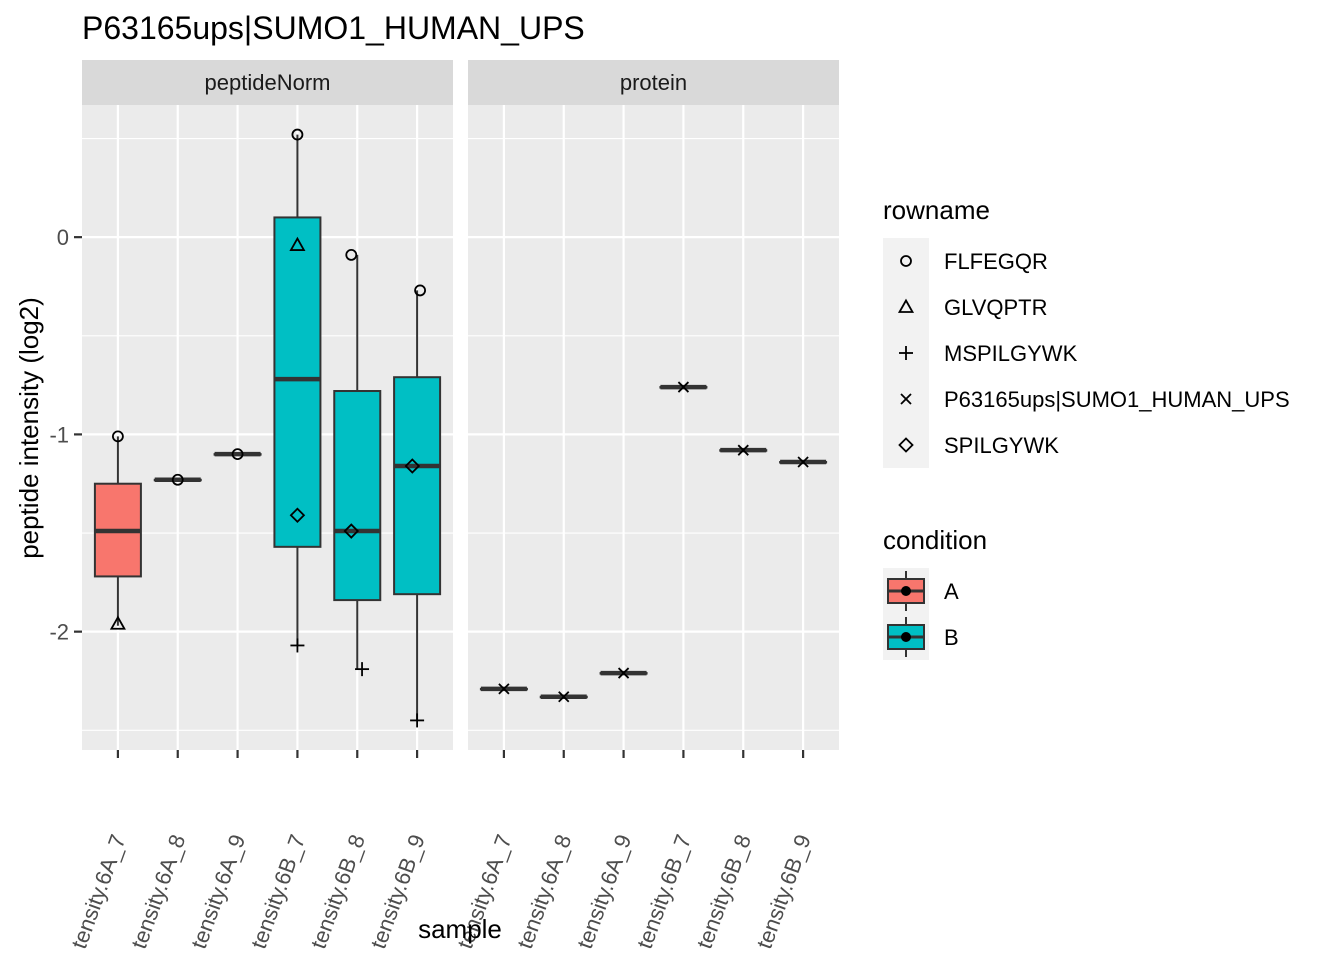  I want to click on legend-label: SPILGYWK, so click(1001, 445).